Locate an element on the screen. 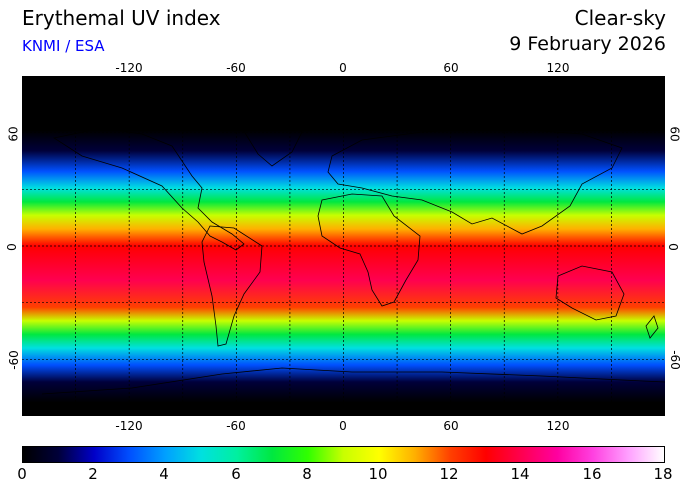 Image resolution: width=688 pixels, height=490 pixels. colorbar-tick: 4 is located at coordinates (164, 474).